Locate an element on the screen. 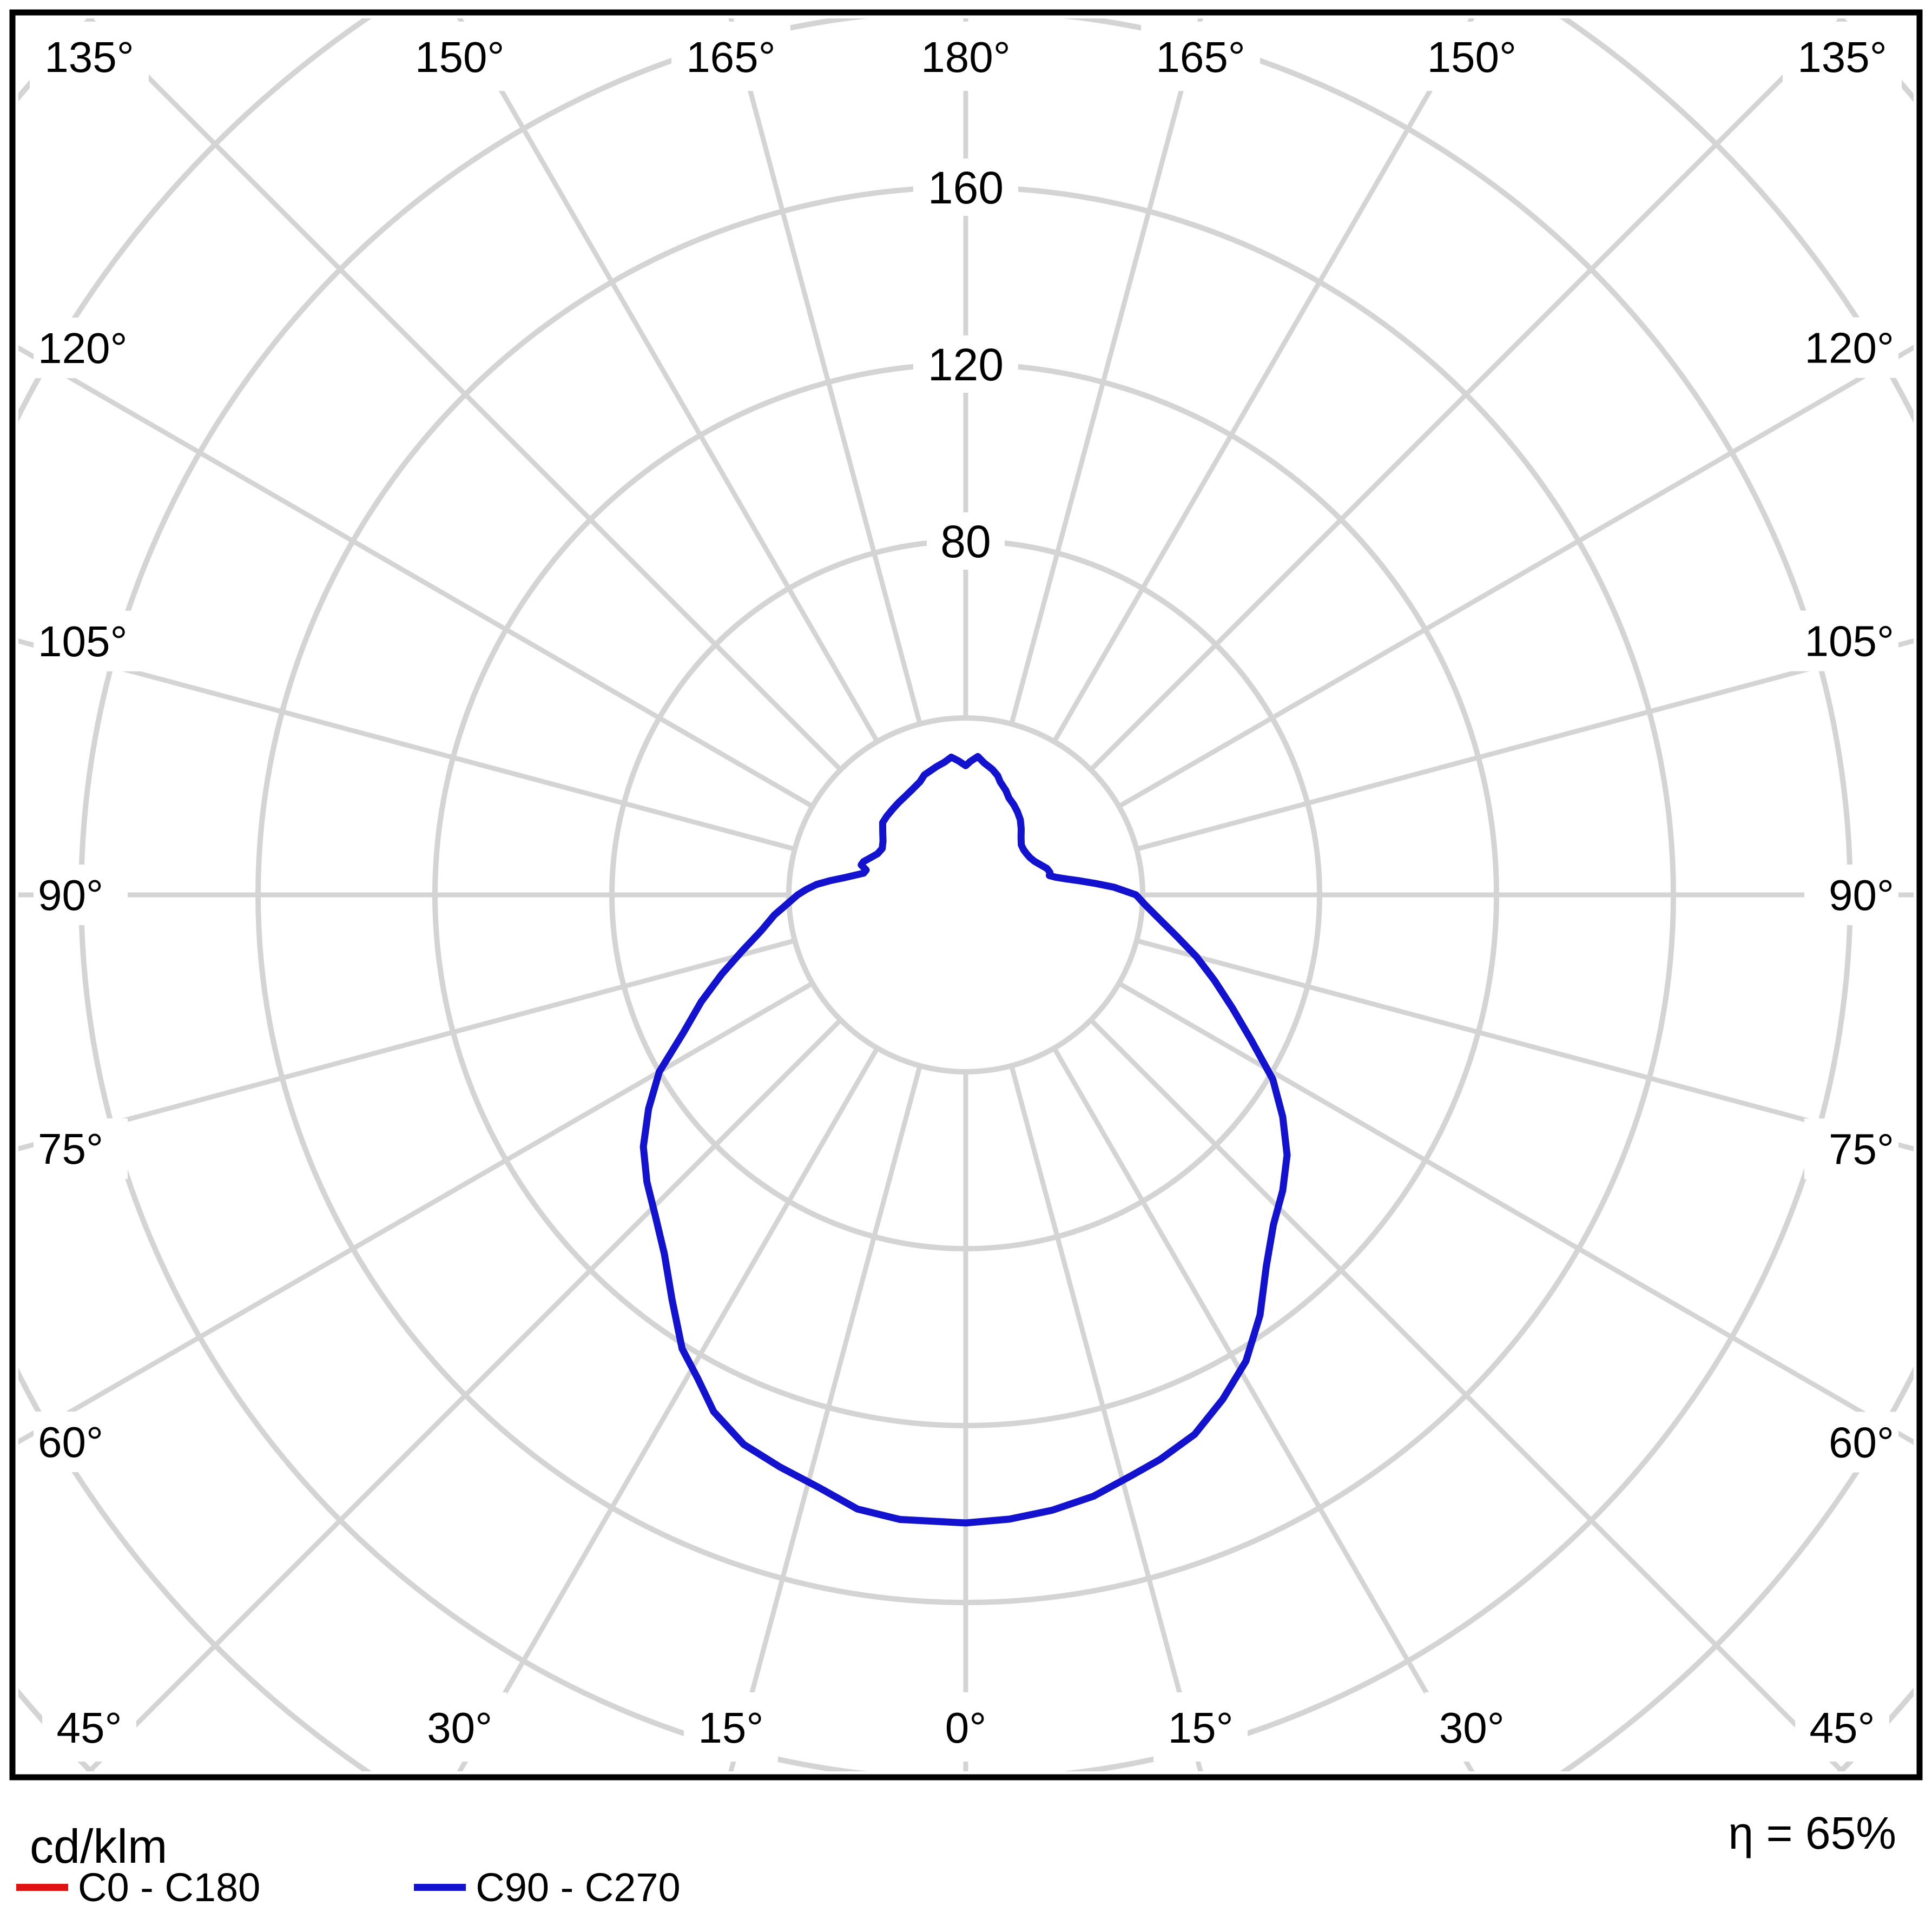 The width and height of the screenshot is (1932, 1932). radial-tick-label: 160 is located at coordinates (966, 187).